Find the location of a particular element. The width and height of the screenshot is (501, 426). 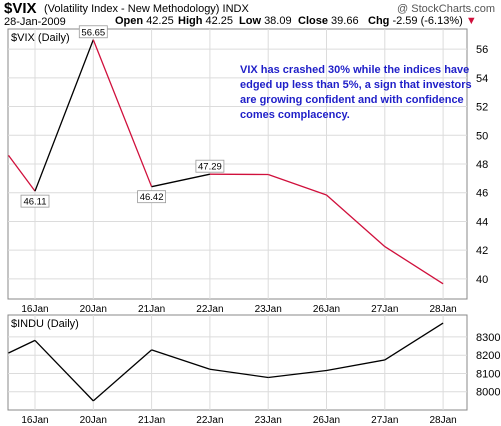

quote-high: High 42.25 is located at coordinates (205, 21).